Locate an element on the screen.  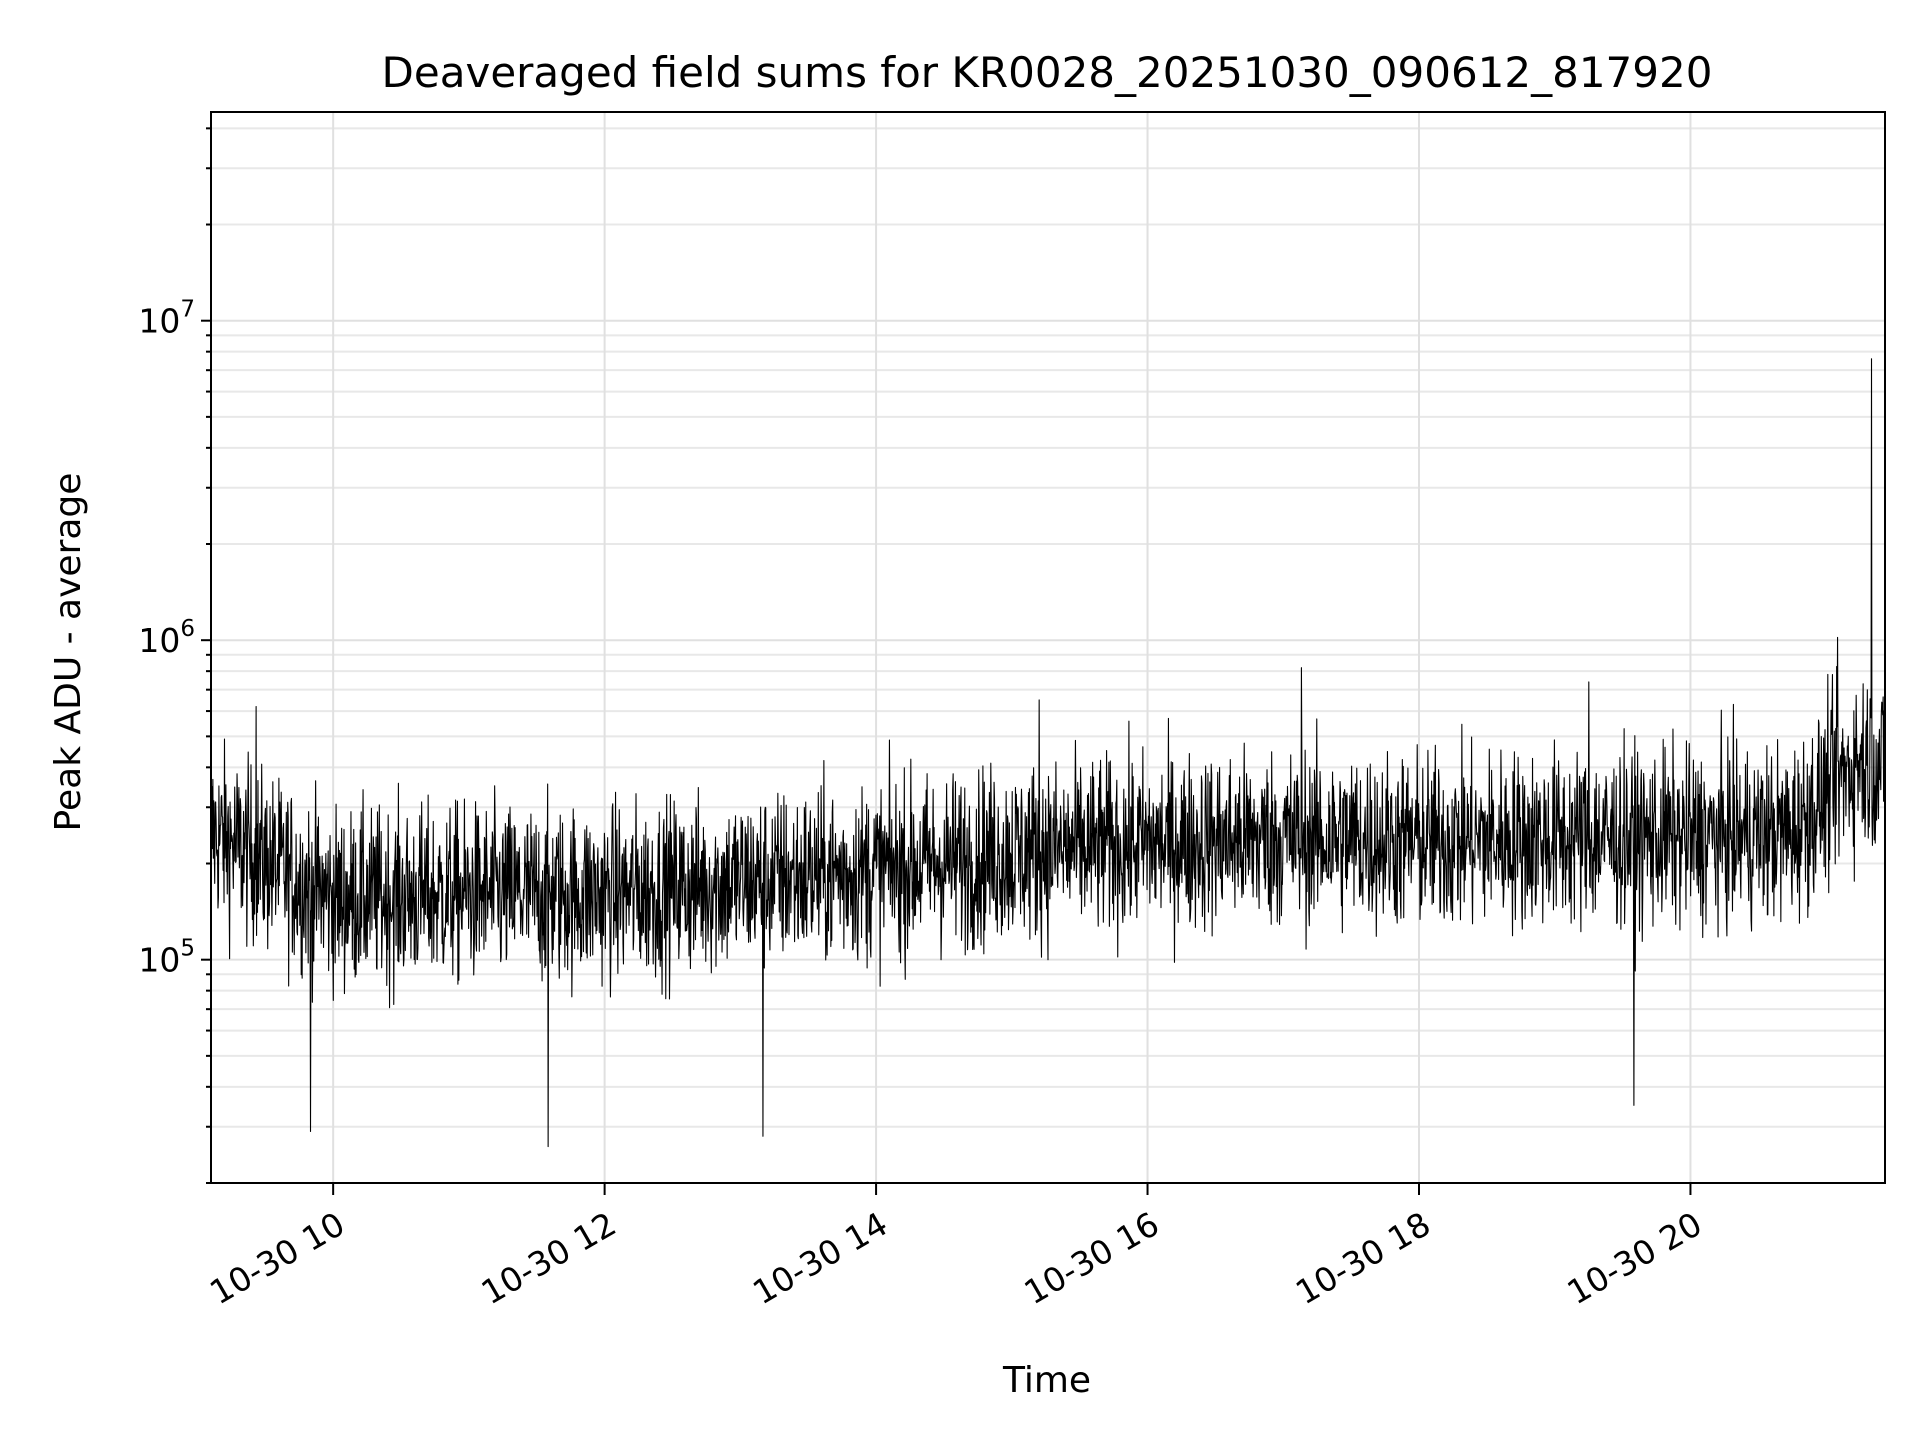
y-tick-label: 10⁷ is located at coordinates (166, 319).